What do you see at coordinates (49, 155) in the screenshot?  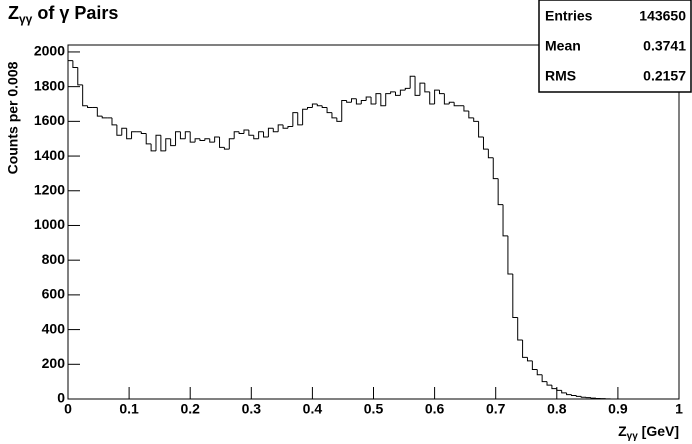 I see `y-tick-label: 1400` at bounding box center [49, 155].